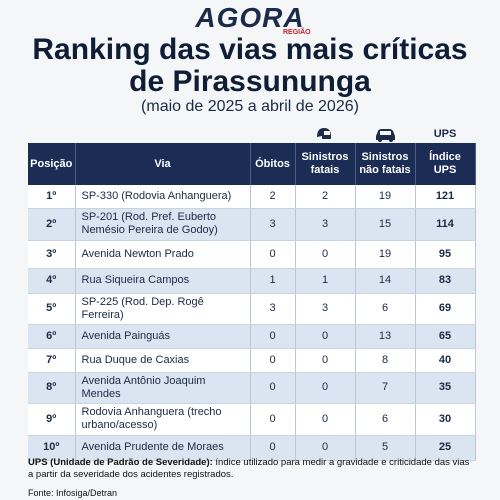 Image resolution: width=500 pixels, height=500 pixels. I want to click on cell-via: SP-330 (Rodovia Anhanguera), so click(163, 197).